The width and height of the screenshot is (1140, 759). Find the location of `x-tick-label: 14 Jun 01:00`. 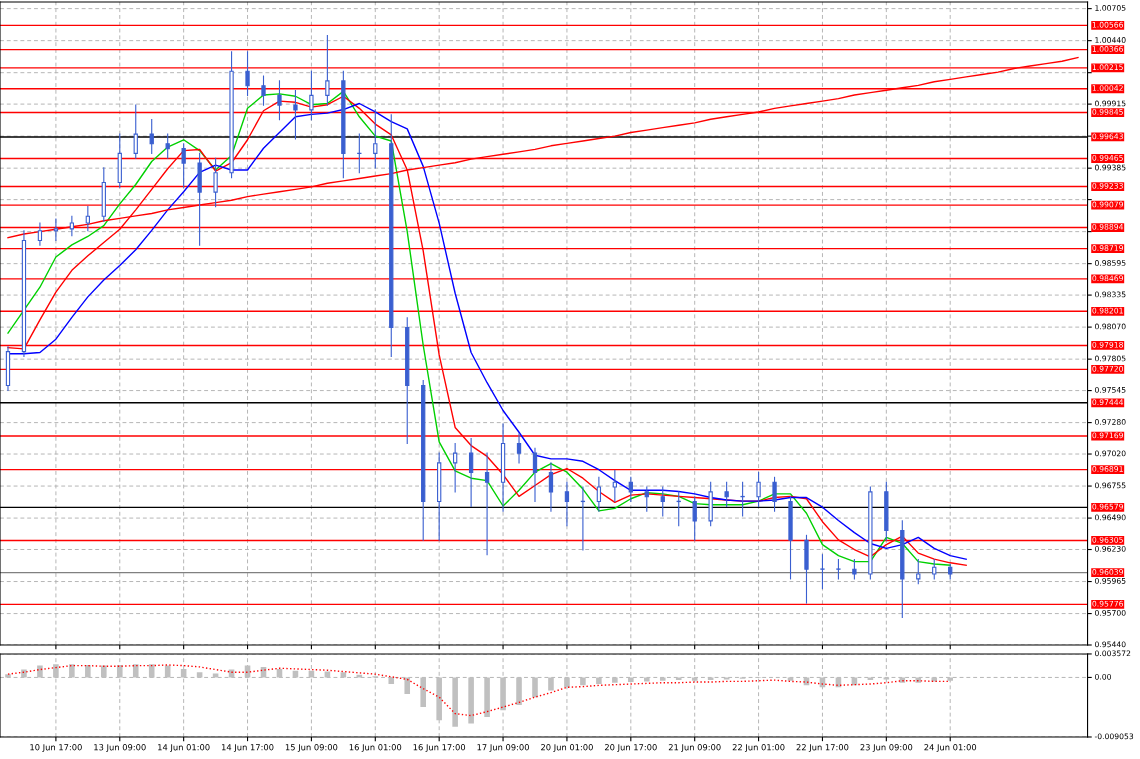

x-tick-label: 14 Jun 01:00 is located at coordinates (184, 748).